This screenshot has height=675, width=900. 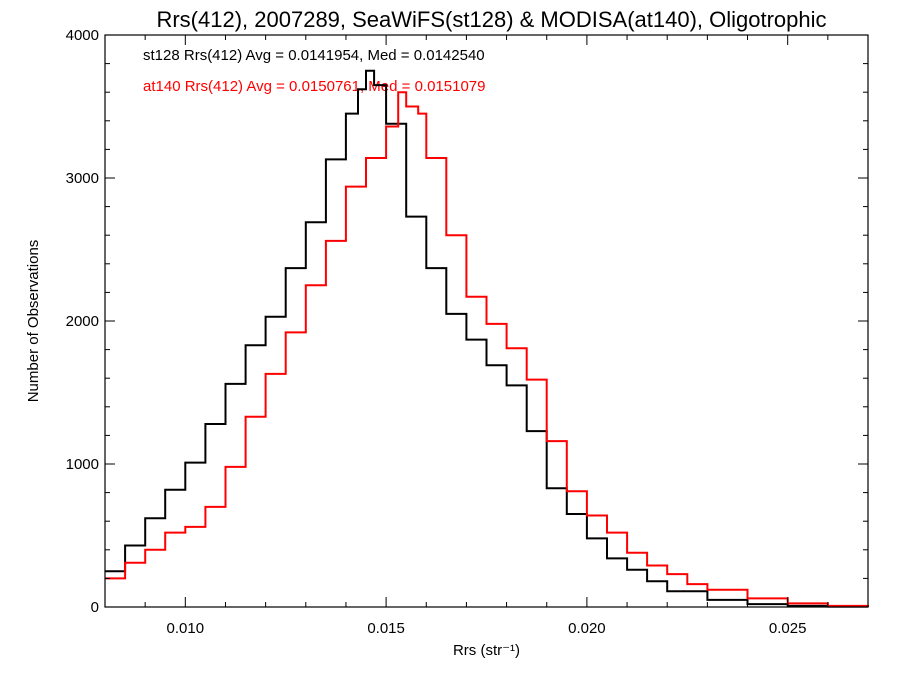 What do you see at coordinates (82, 35) in the screenshot?
I see `y-tick-label: 4000` at bounding box center [82, 35].